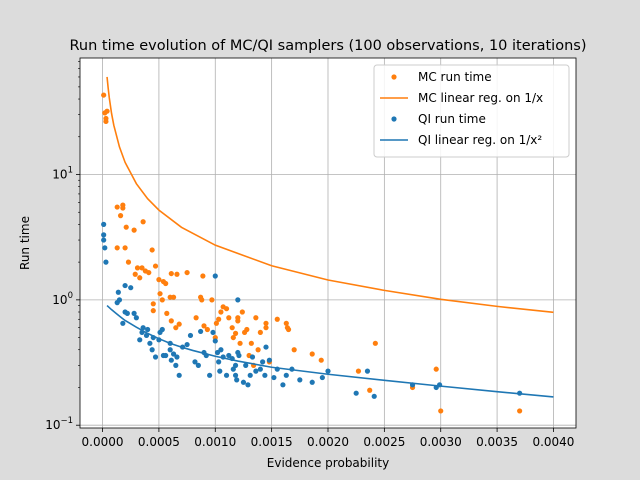 The height and width of the screenshot is (480, 640). I want to click on x-tick-label: 0.0020, so click(328, 442).